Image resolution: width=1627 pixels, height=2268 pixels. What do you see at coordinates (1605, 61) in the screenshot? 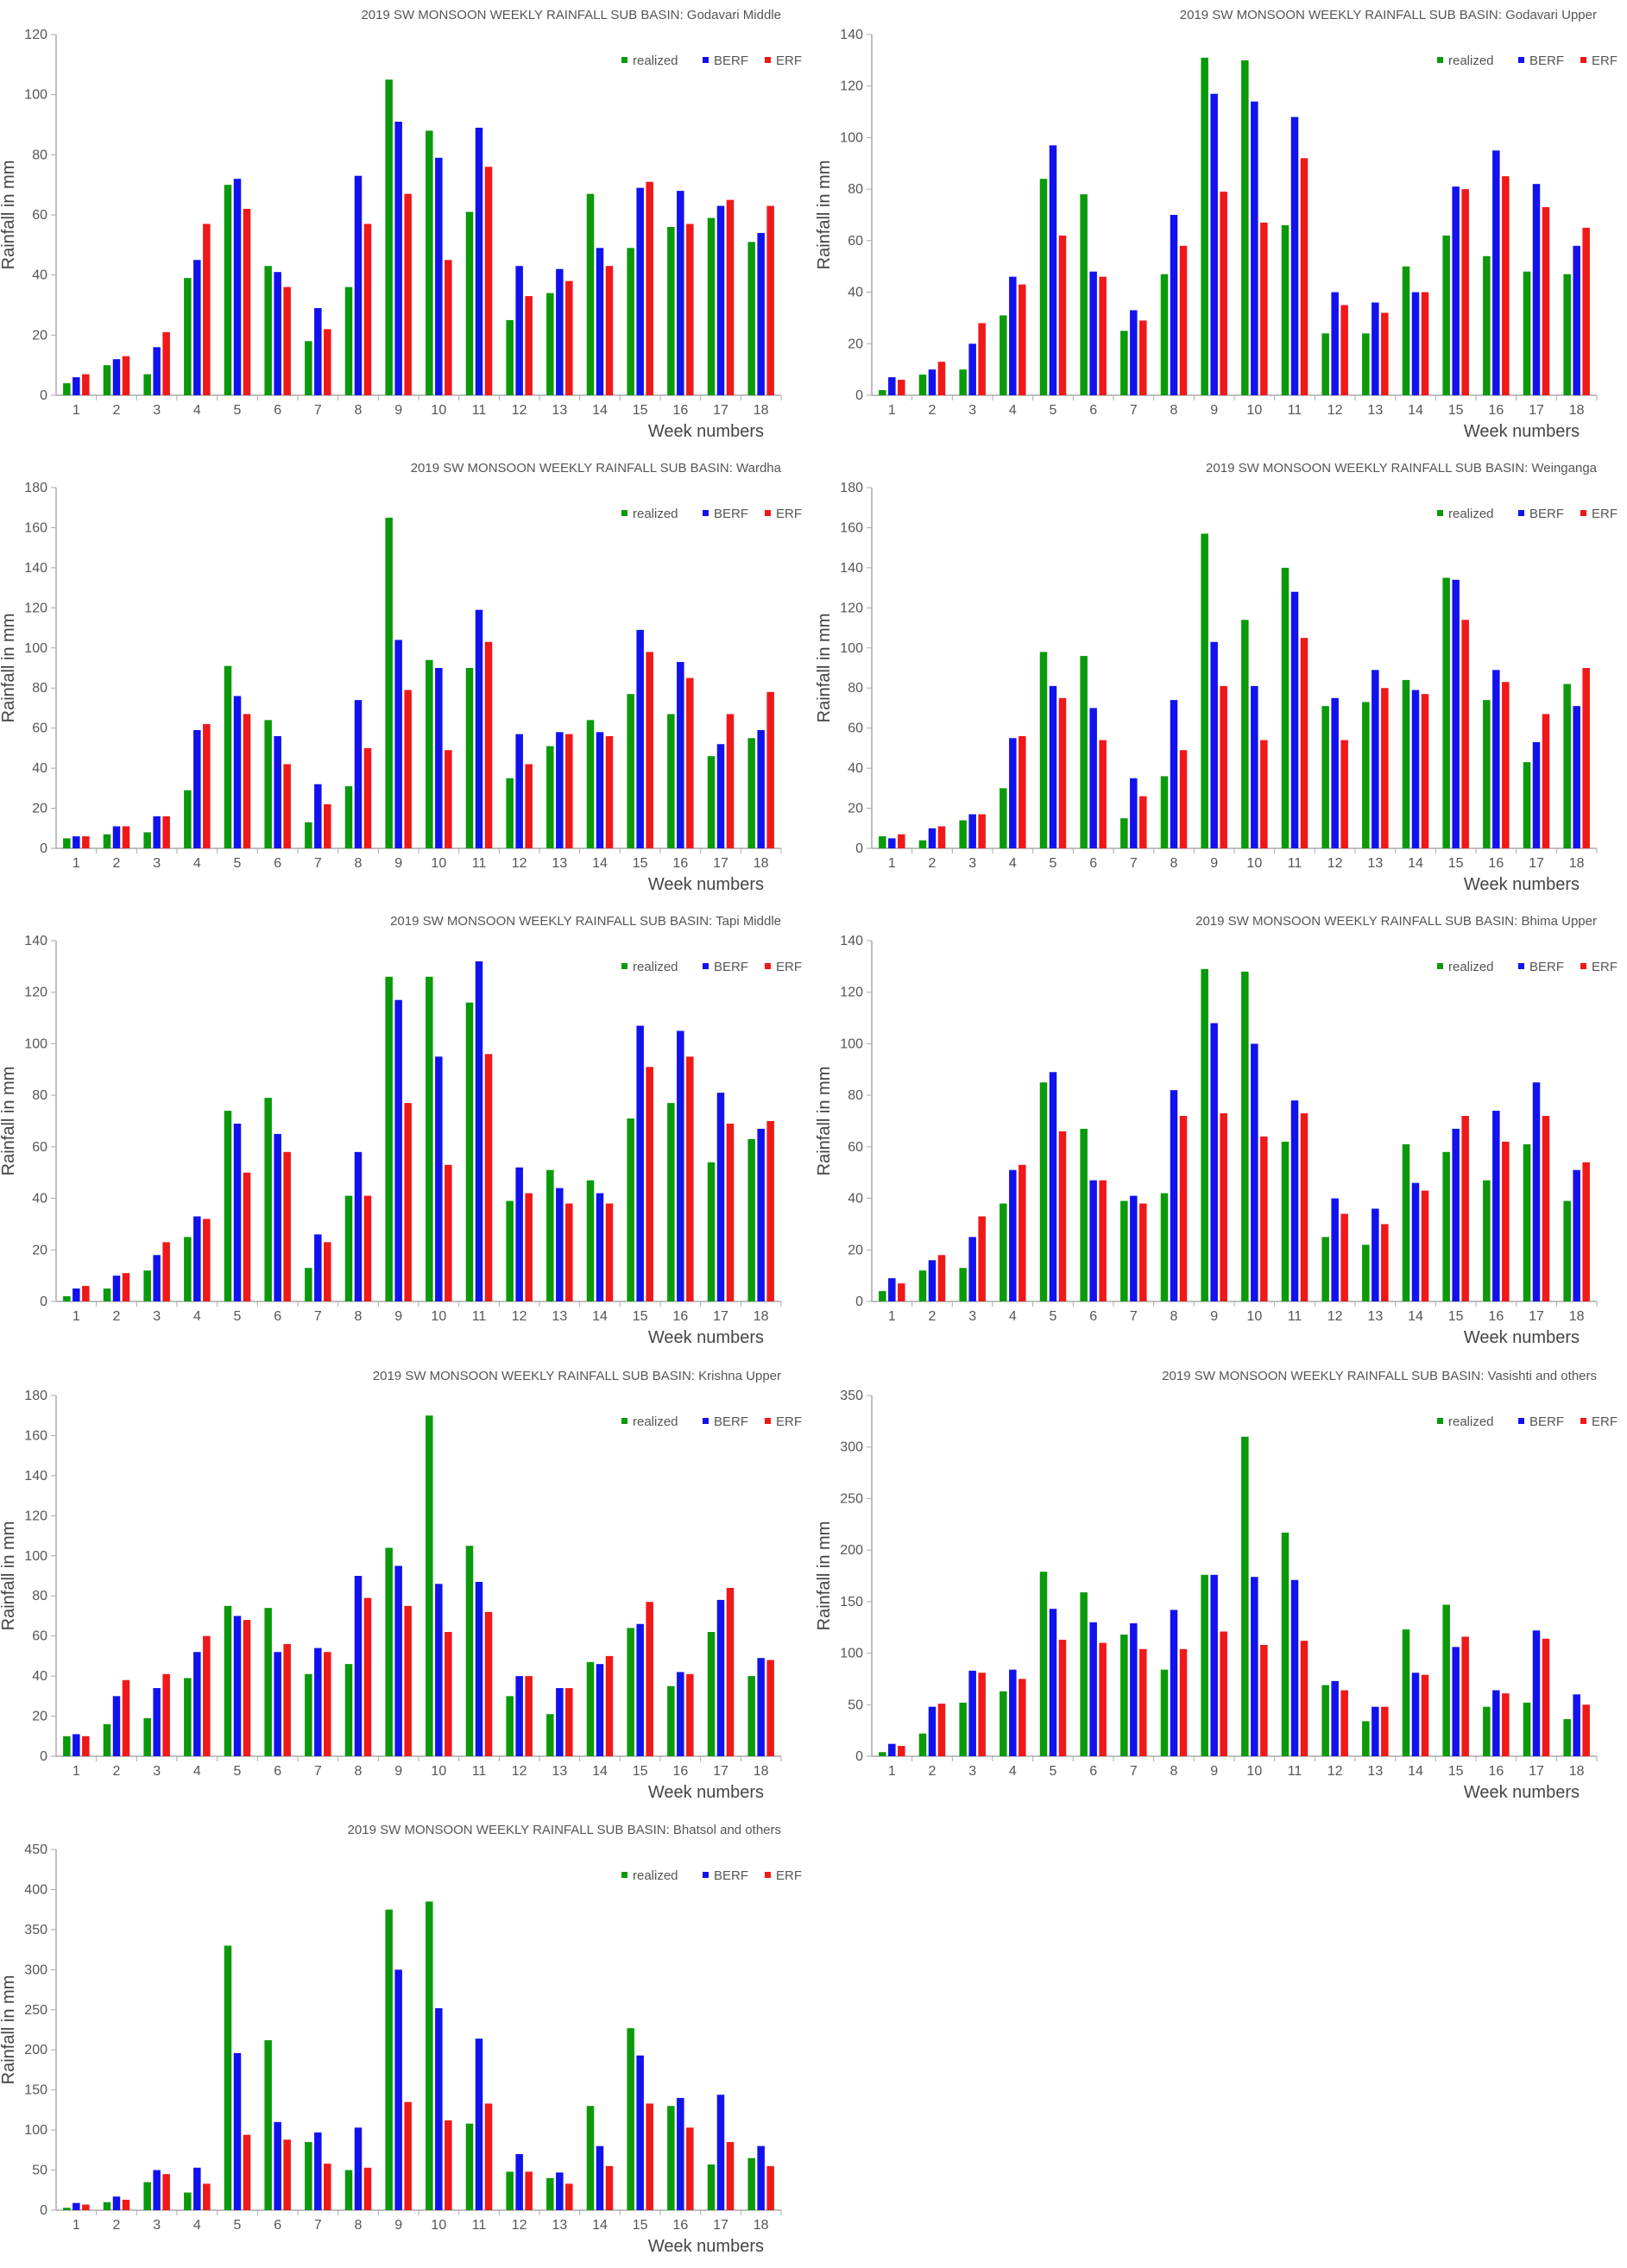
I see `legend-label-erf: ERF` at bounding box center [1605, 61].